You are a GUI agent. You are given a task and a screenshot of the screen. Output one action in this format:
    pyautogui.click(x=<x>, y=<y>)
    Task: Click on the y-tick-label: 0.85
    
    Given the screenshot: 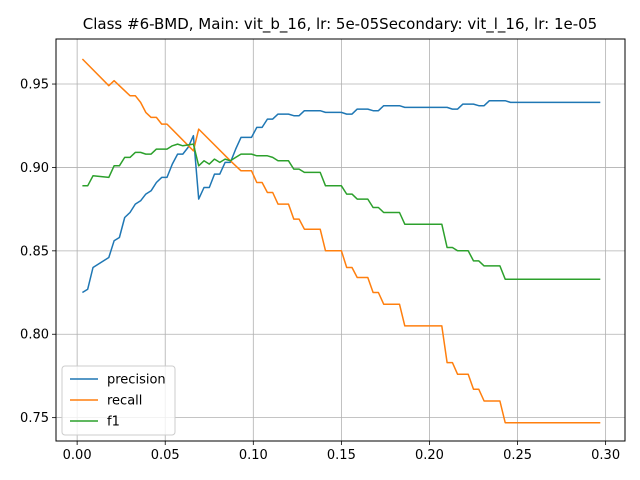 What is the action you would take?
    pyautogui.click(x=34, y=251)
    